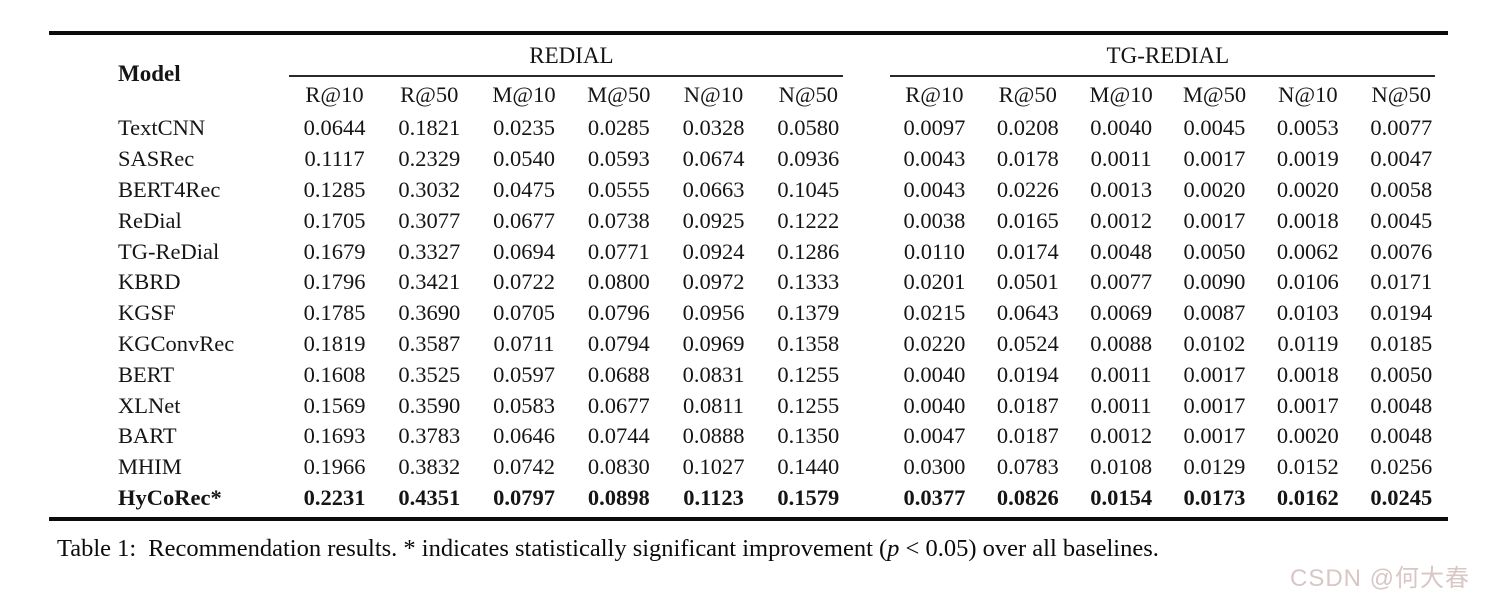 Image resolution: width=1494 pixels, height=599 pixels. Describe the element at coordinates (1307, 159) in the screenshot. I see `metric-value-cell: 0.0019` at that location.